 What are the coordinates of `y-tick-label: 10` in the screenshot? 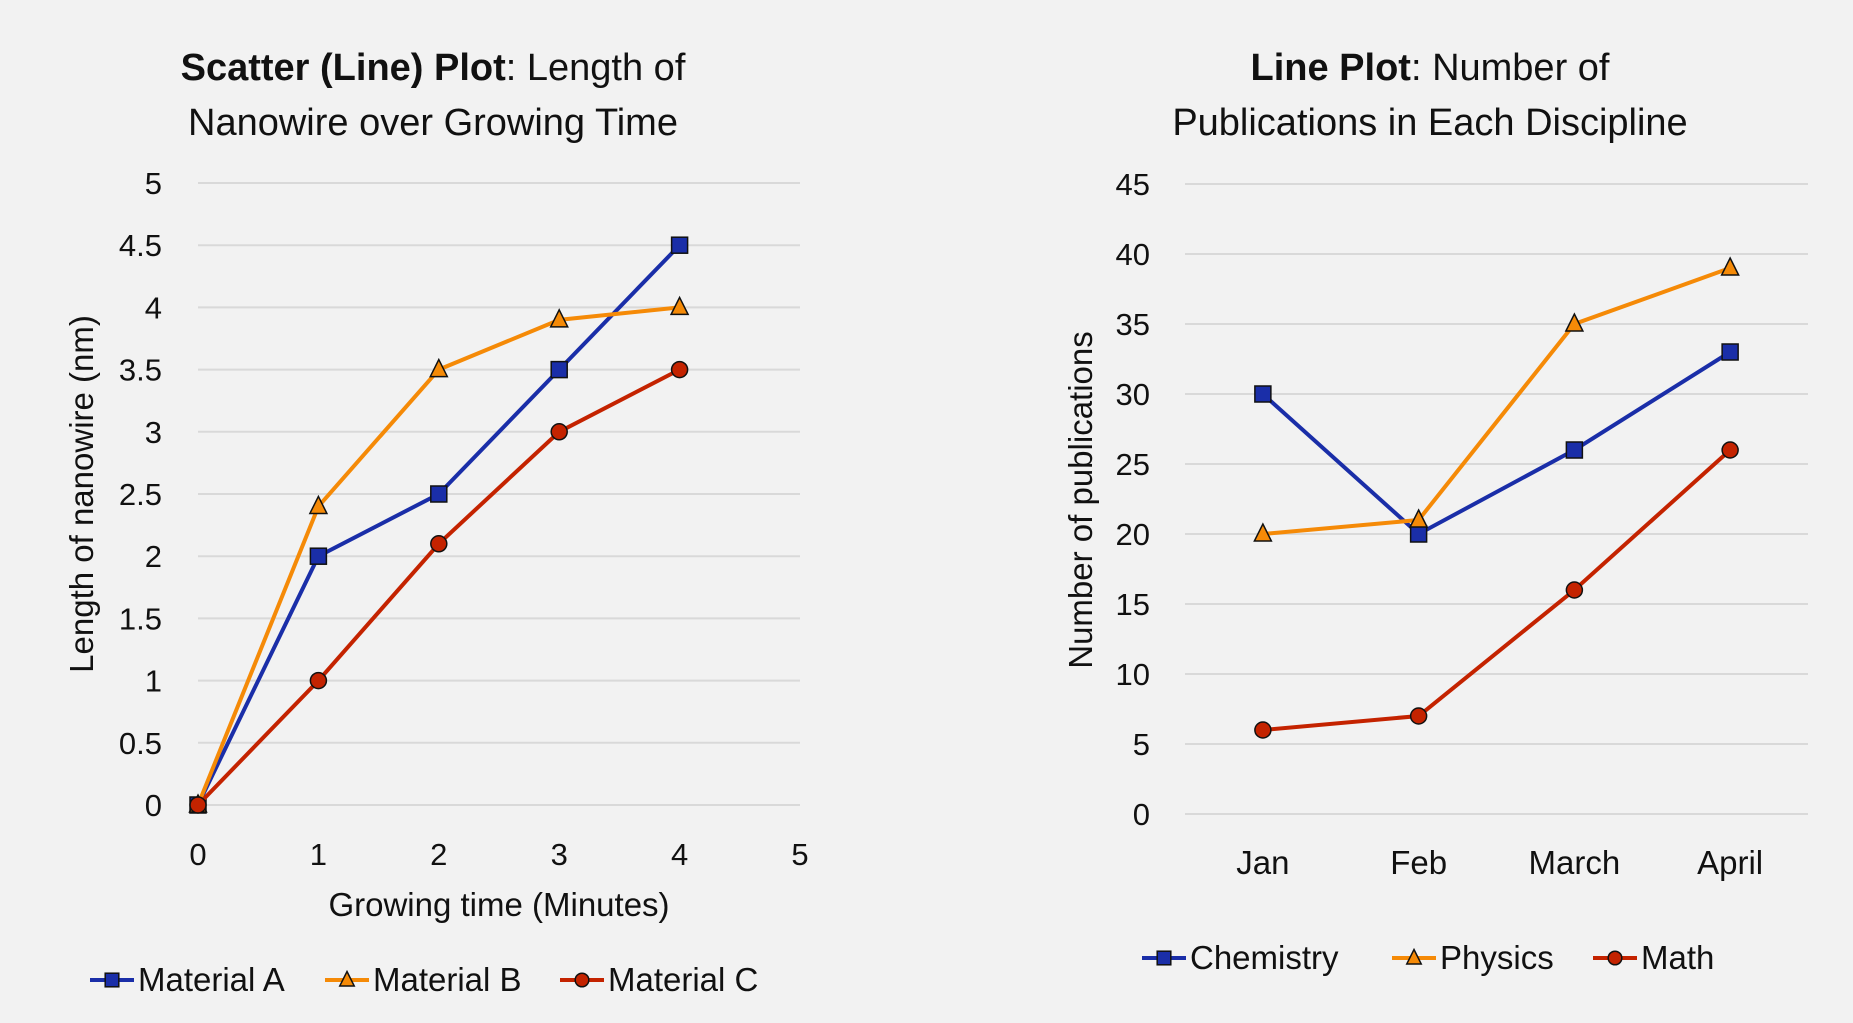 It's located at (1133, 674).